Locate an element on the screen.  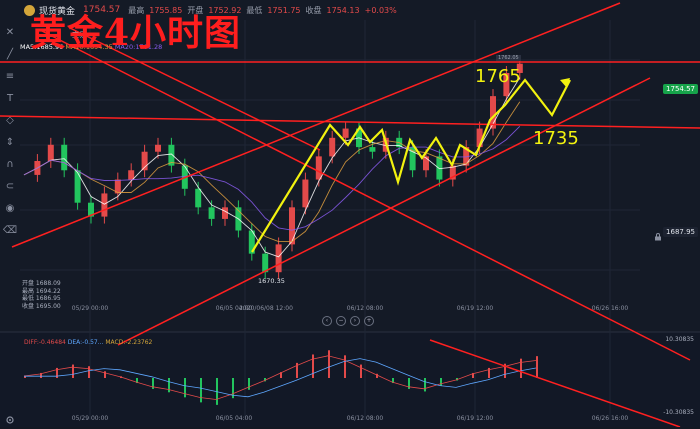
change-percent: +0.03% is located at coordinates (380, 10).